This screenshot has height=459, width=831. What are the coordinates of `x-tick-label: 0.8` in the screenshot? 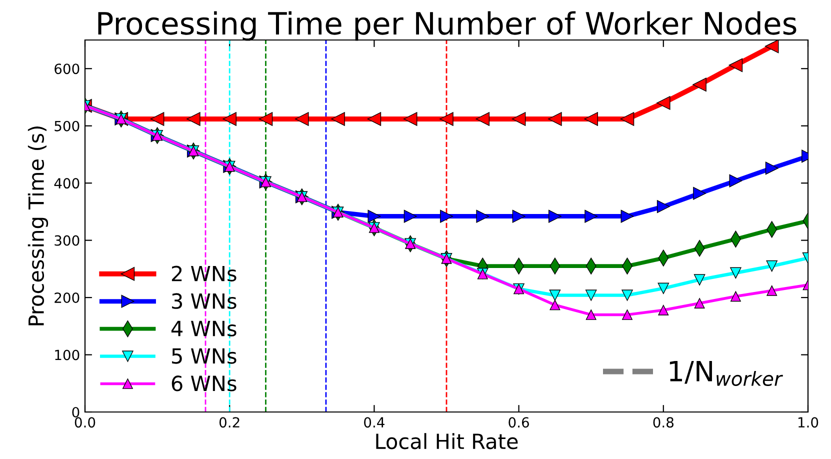 It's located at (663, 422).